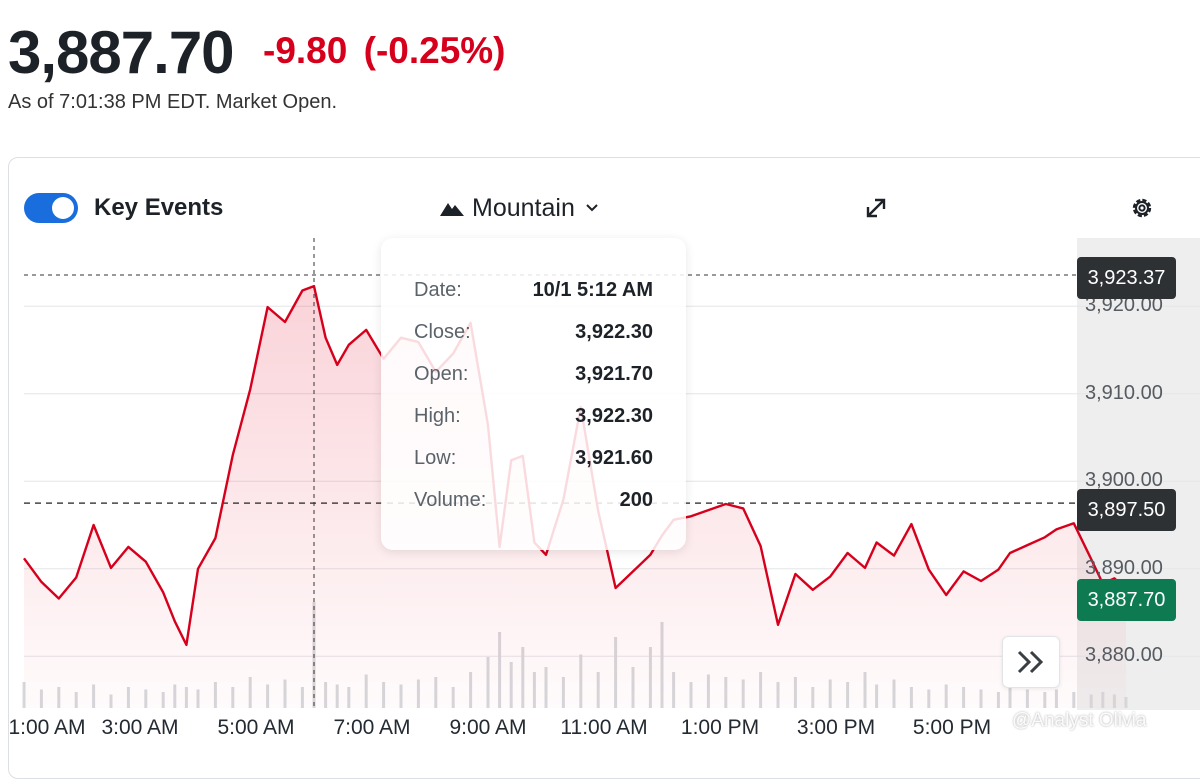 The image size is (1200, 779). I want to click on toggle-knob, so click(63, 208).